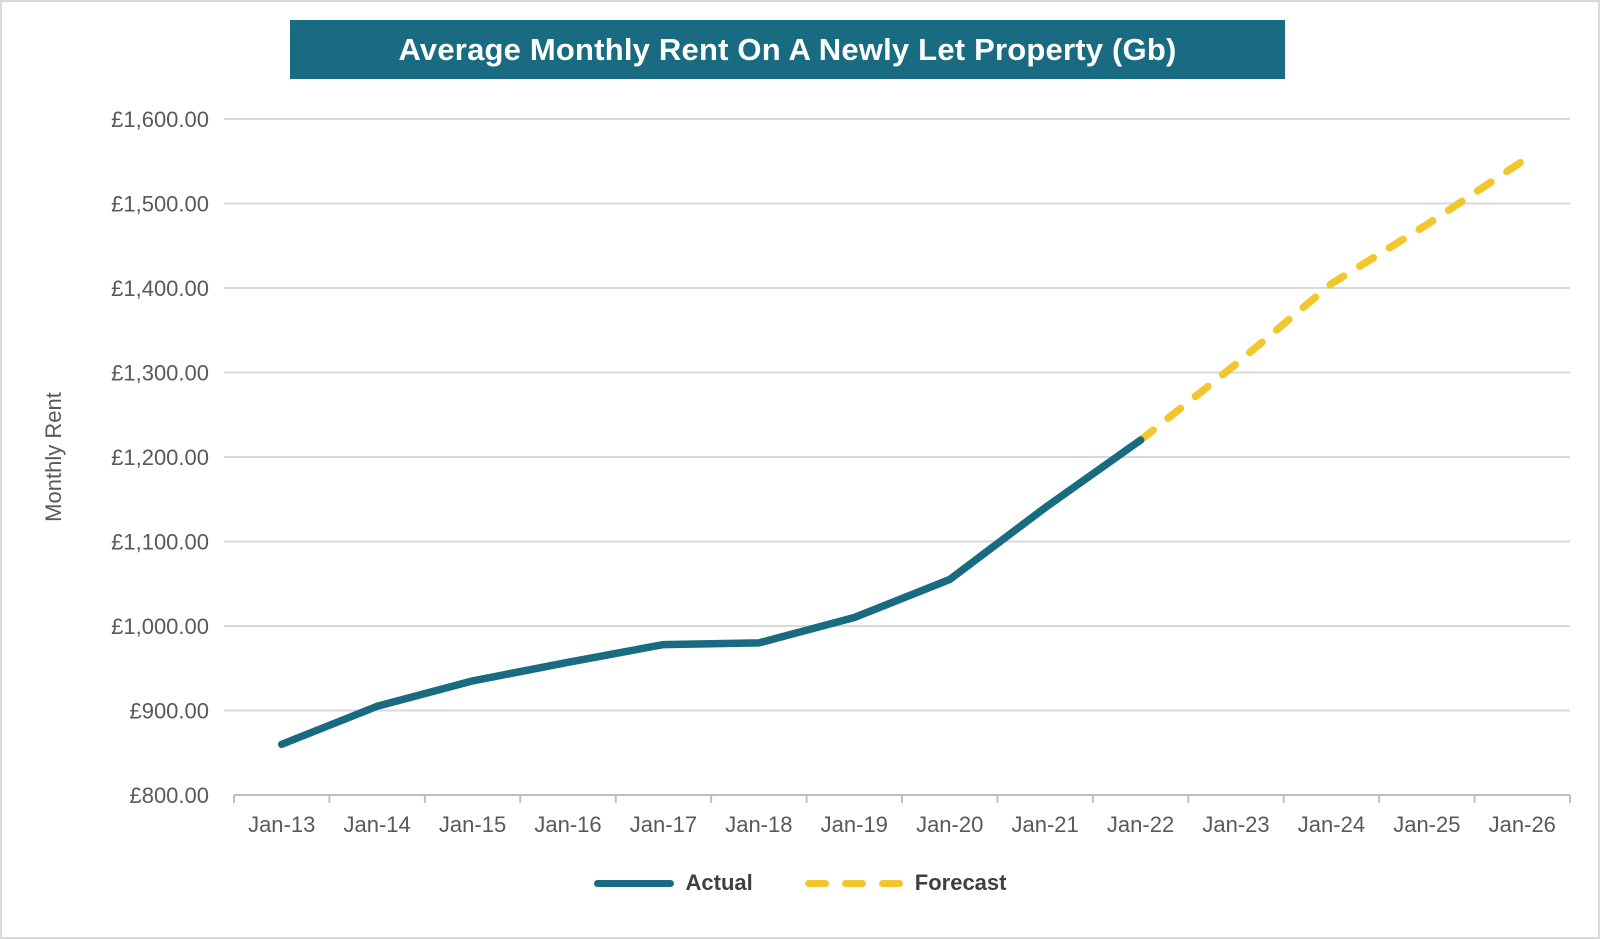  I want to click on y-tick-label: £1,000.00, so click(160, 626).